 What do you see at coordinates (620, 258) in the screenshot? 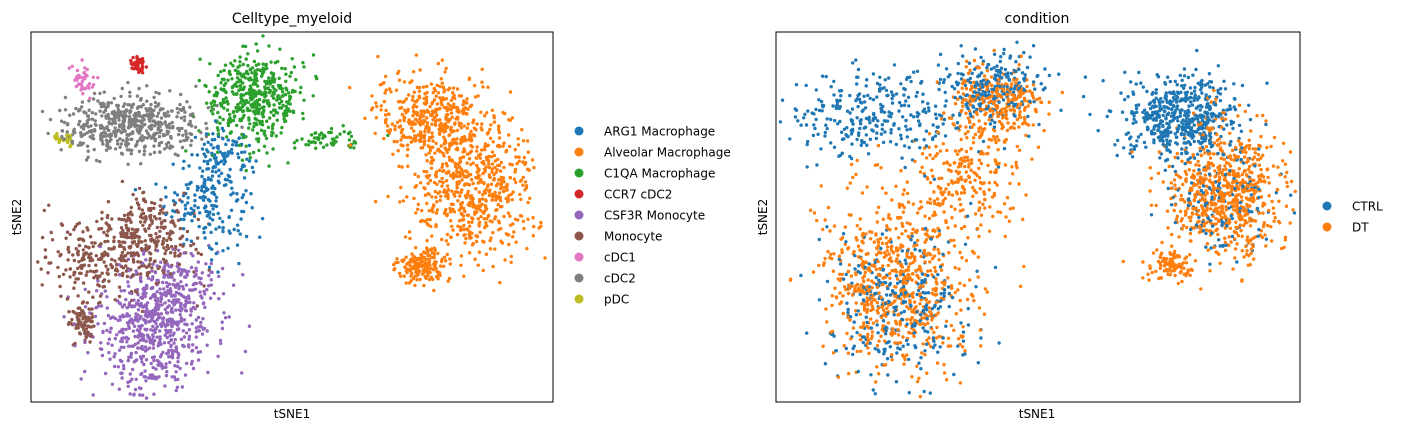
I see `legend-label: cDC1` at bounding box center [620, 258].